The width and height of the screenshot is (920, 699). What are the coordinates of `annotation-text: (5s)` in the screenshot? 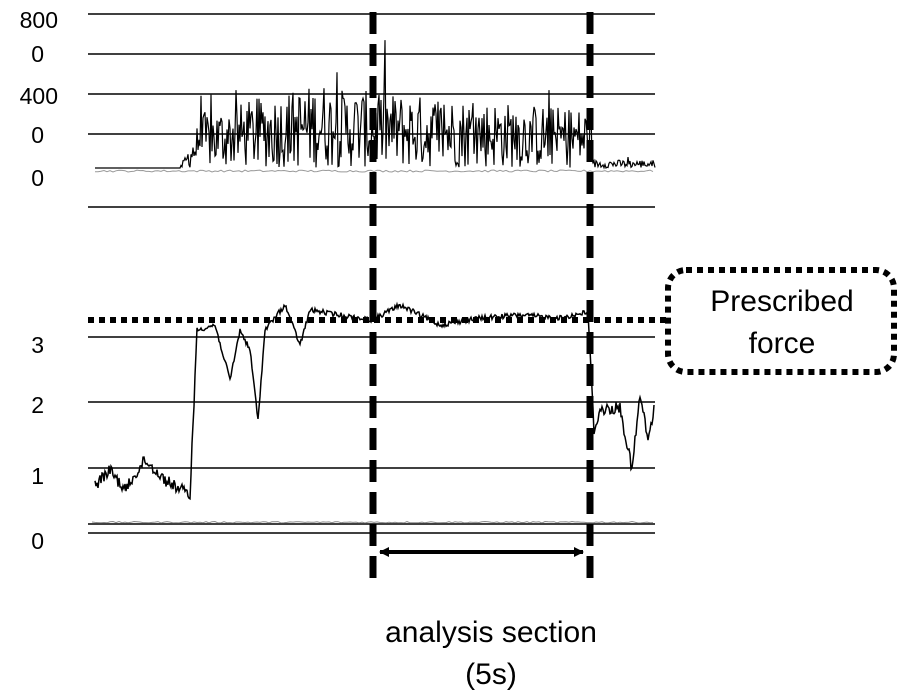 It's located at (491, 674).